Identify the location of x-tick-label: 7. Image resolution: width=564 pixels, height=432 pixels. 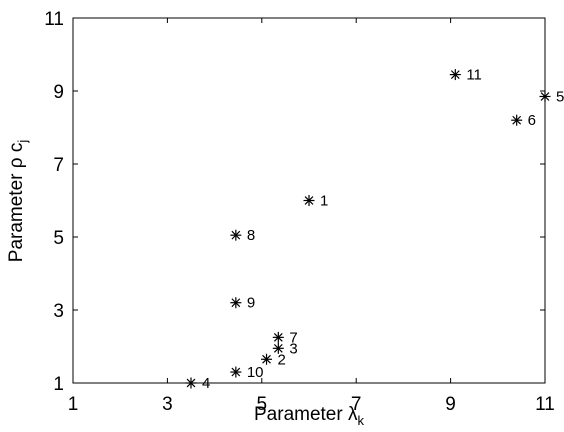
(356, 404).